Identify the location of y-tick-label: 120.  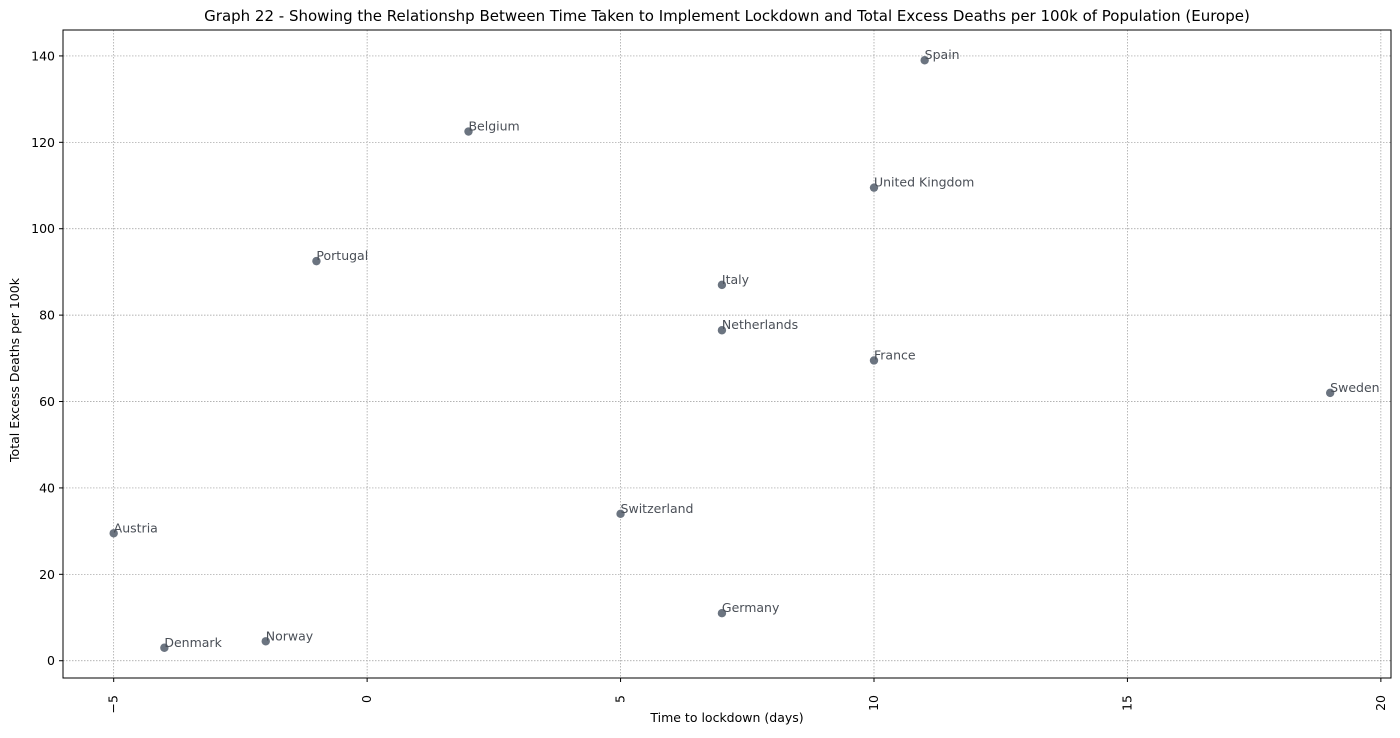
(43, 142).